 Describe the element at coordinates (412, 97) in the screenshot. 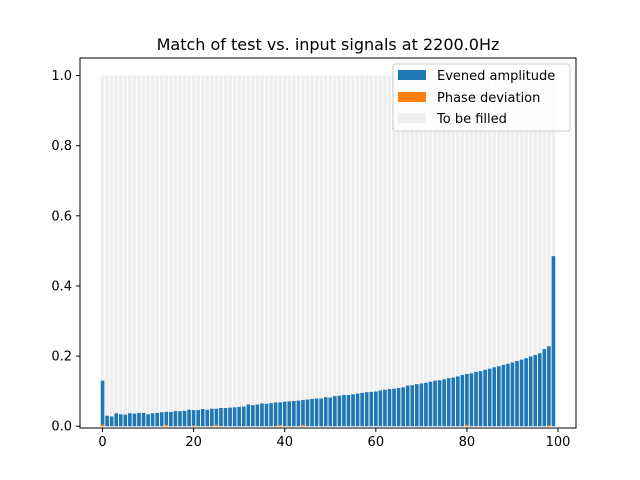

I see `legend-swatch-phase-deviation` at that location.